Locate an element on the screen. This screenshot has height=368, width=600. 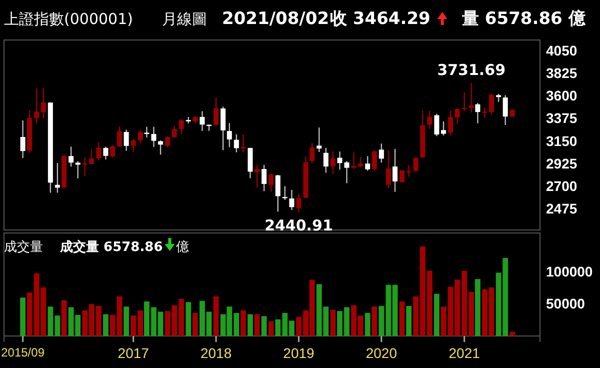
x-tick-label: 2015/09 is located at coordinates (23, 353).